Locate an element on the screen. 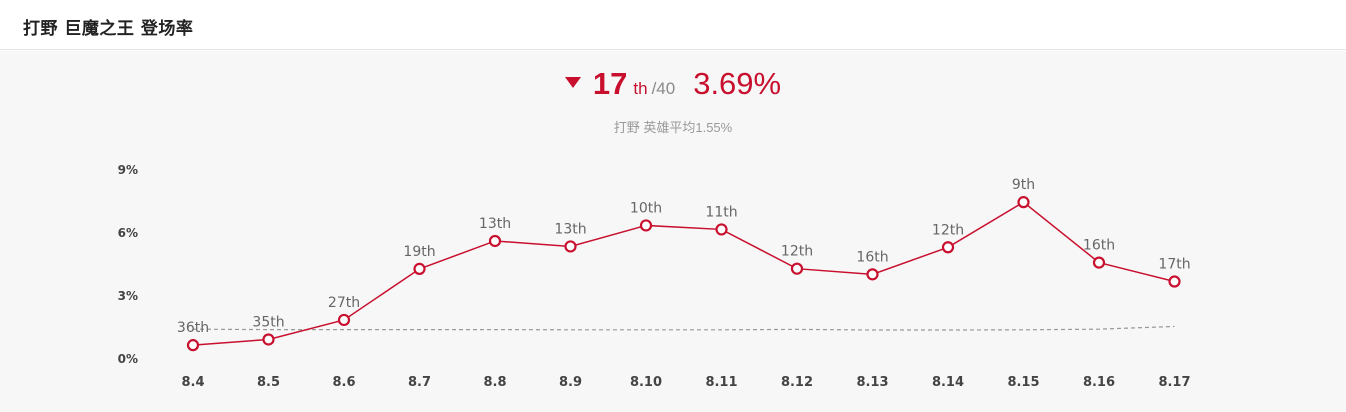 The image size is (1346, 412). rank-summary: 17 th/40 3.69% is located at coordinates (673, 86).